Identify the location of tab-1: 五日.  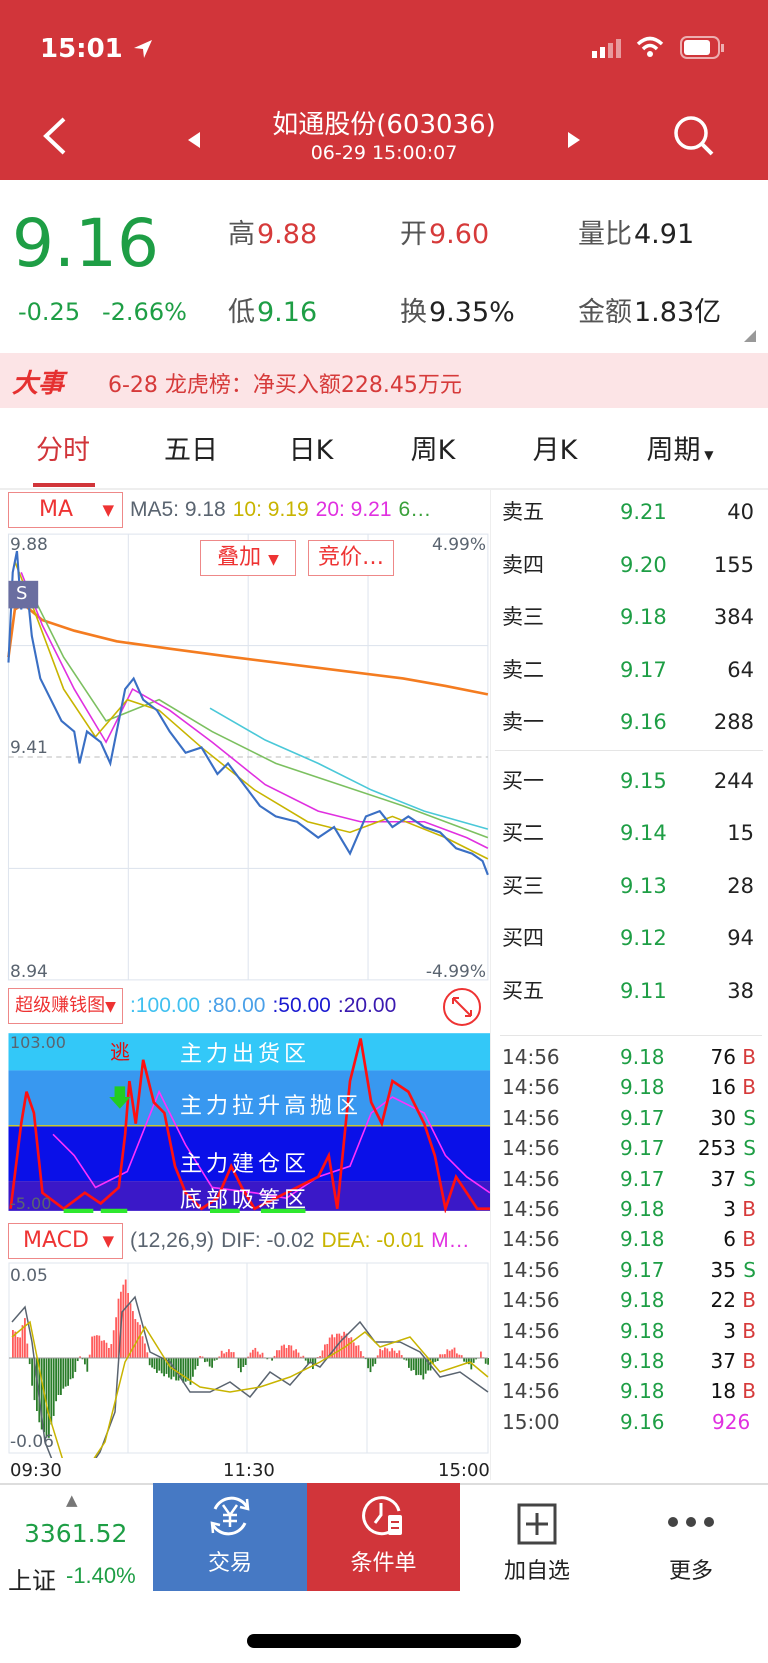
(191, 447).